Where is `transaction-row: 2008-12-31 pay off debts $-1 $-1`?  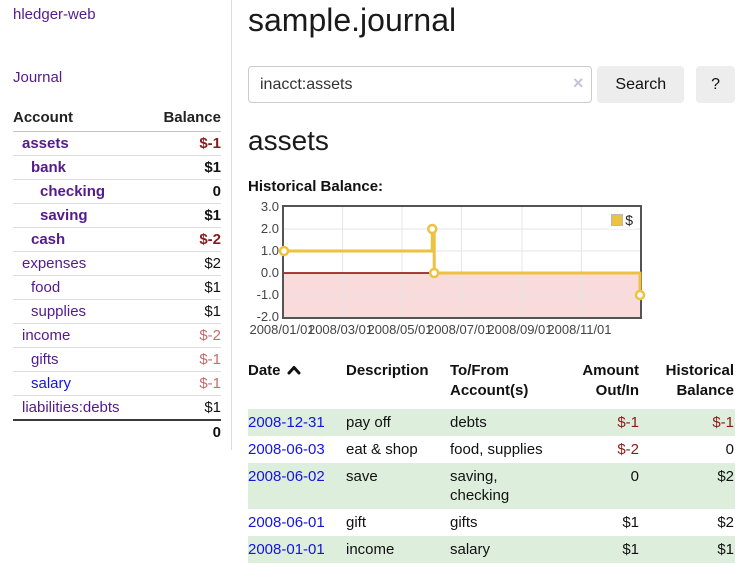 transaction-row: 2008-12-31 pay off debts $-1 $-1 is located at coordinates (491, 422).